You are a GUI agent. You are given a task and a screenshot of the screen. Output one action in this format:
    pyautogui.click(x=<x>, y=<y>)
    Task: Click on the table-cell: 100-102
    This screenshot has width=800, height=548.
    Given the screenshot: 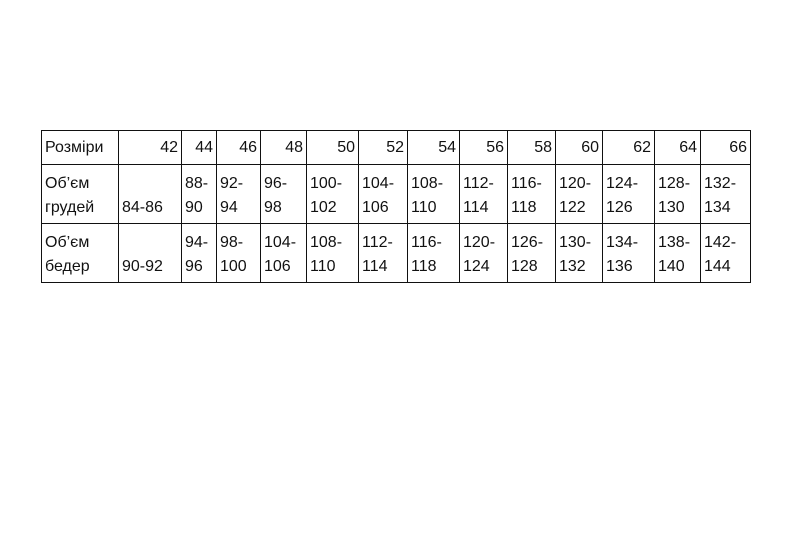 What is the action you would take?
    pyautogui.click(x=332, y=194)
    